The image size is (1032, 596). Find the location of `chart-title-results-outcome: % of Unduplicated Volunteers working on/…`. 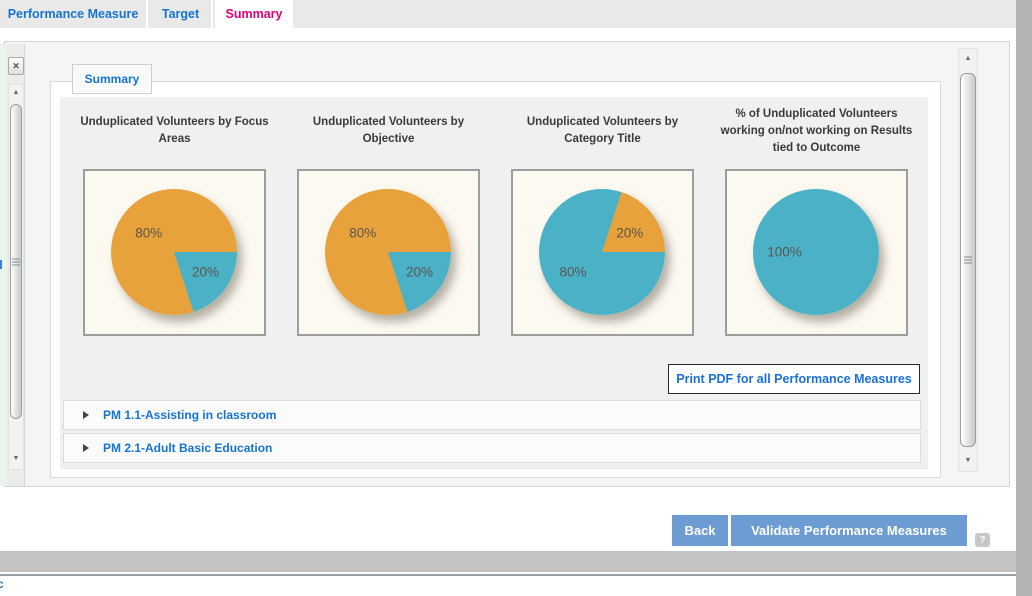

chart-title-results-outcome: % of Unduplicated Volunteers working on/… is located at coordinates (816, 130).